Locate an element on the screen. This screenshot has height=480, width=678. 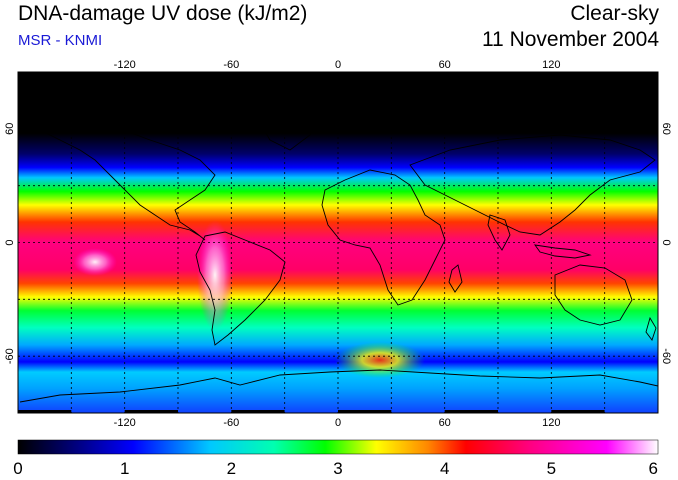
colorbar: 0 1 2 3 4 5 6 is located at coordinates (336, 458).